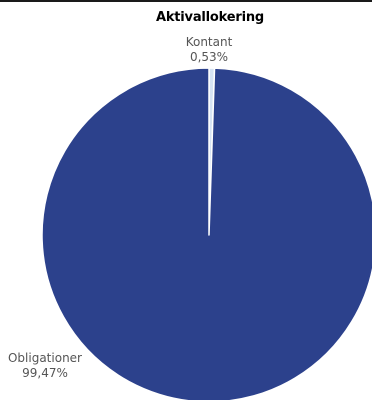 The height and width of the screenshot is (400, 372). I want to click on slice-label-kontant: Kontant 0,53%, so click(209, 50).